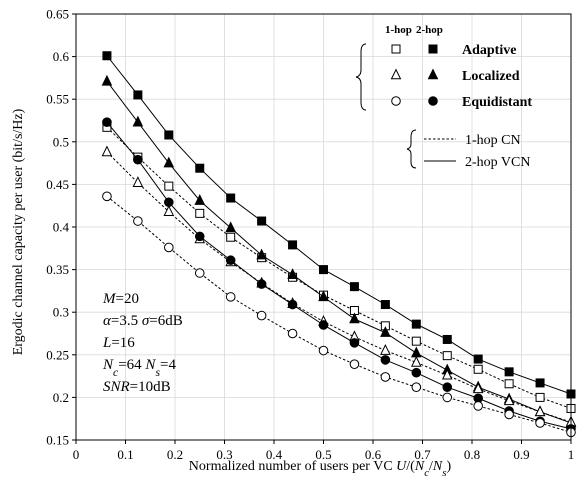 The image size is (578, 480). I want to click on parameter-line: M=20, so click(120, 299).